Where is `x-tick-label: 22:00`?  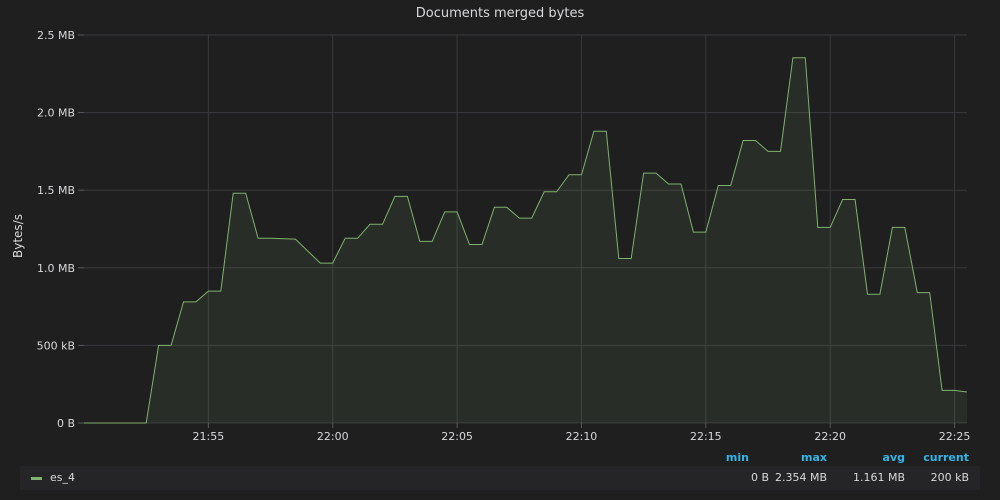
x-tick-label: 22:00 is located at coordinates (333, 436).